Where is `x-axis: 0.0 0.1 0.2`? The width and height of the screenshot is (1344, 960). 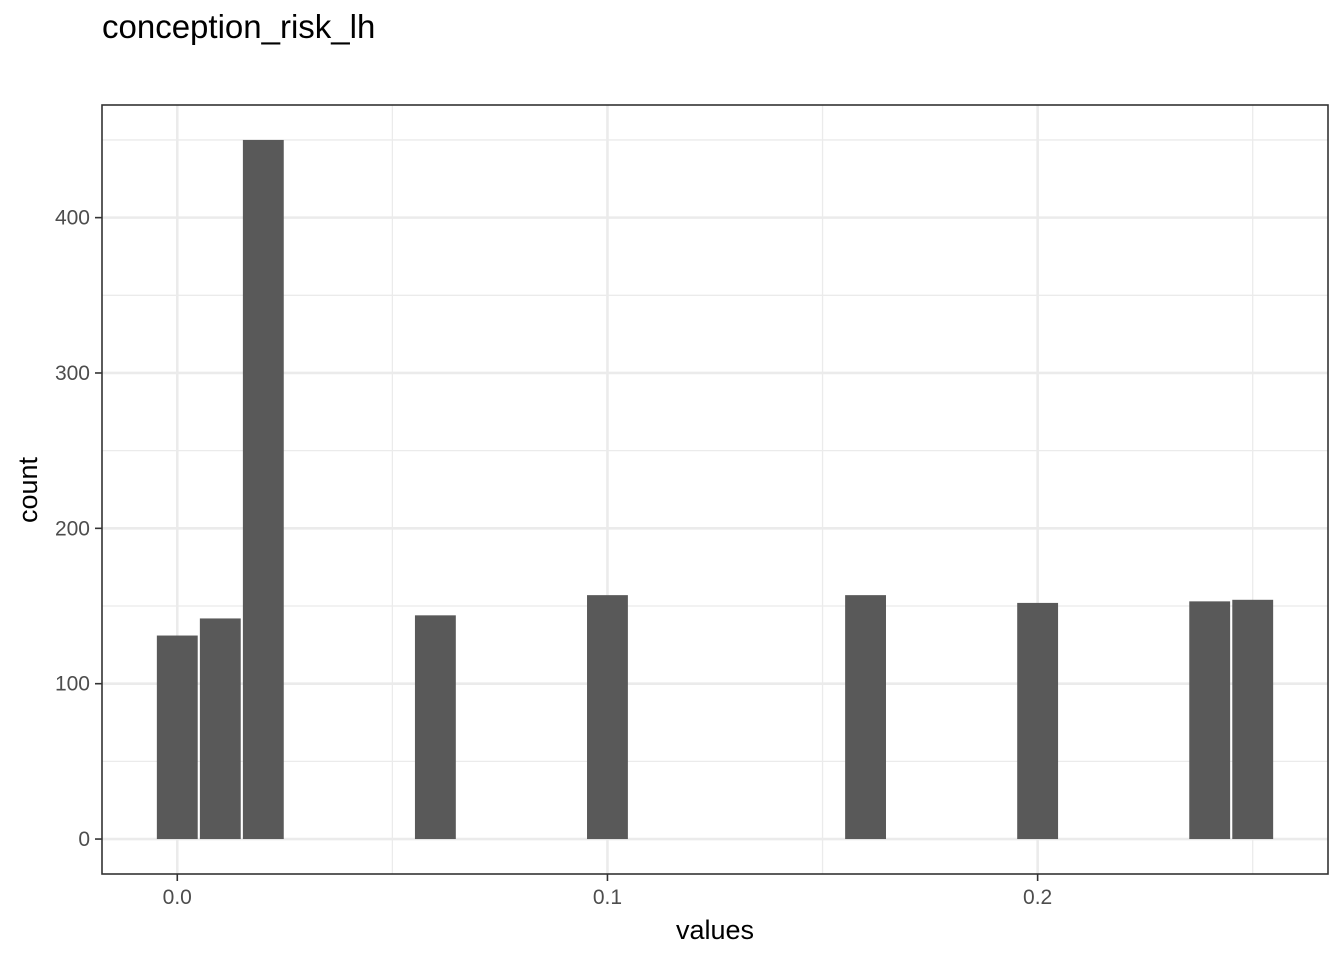 x-axis: 0.0 0.1 0.2 is located at coordinates (607, 891).